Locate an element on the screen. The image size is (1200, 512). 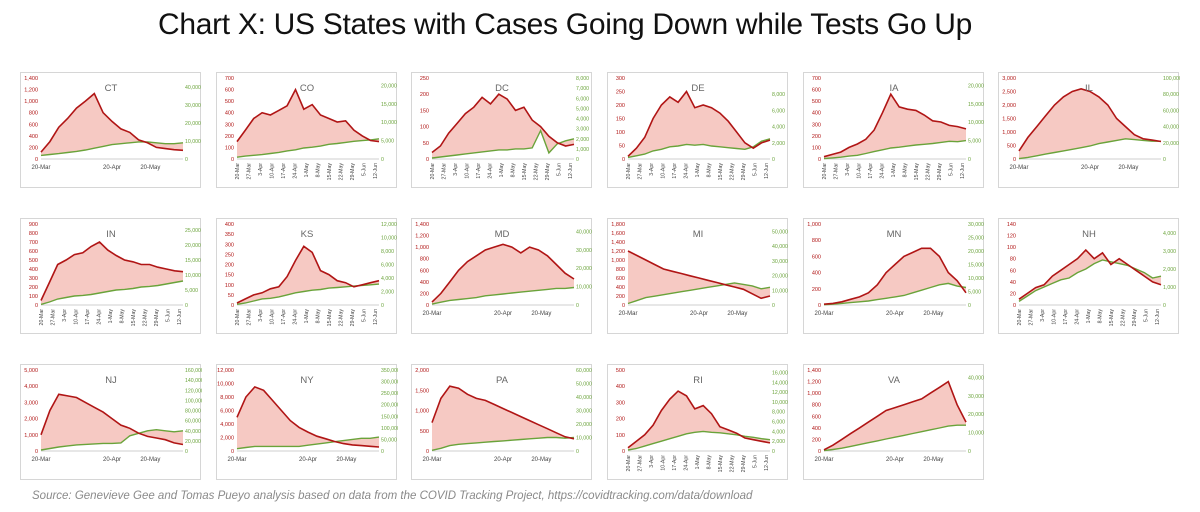
left-tick-label: 1,500 is located at coordinates (422, 391).